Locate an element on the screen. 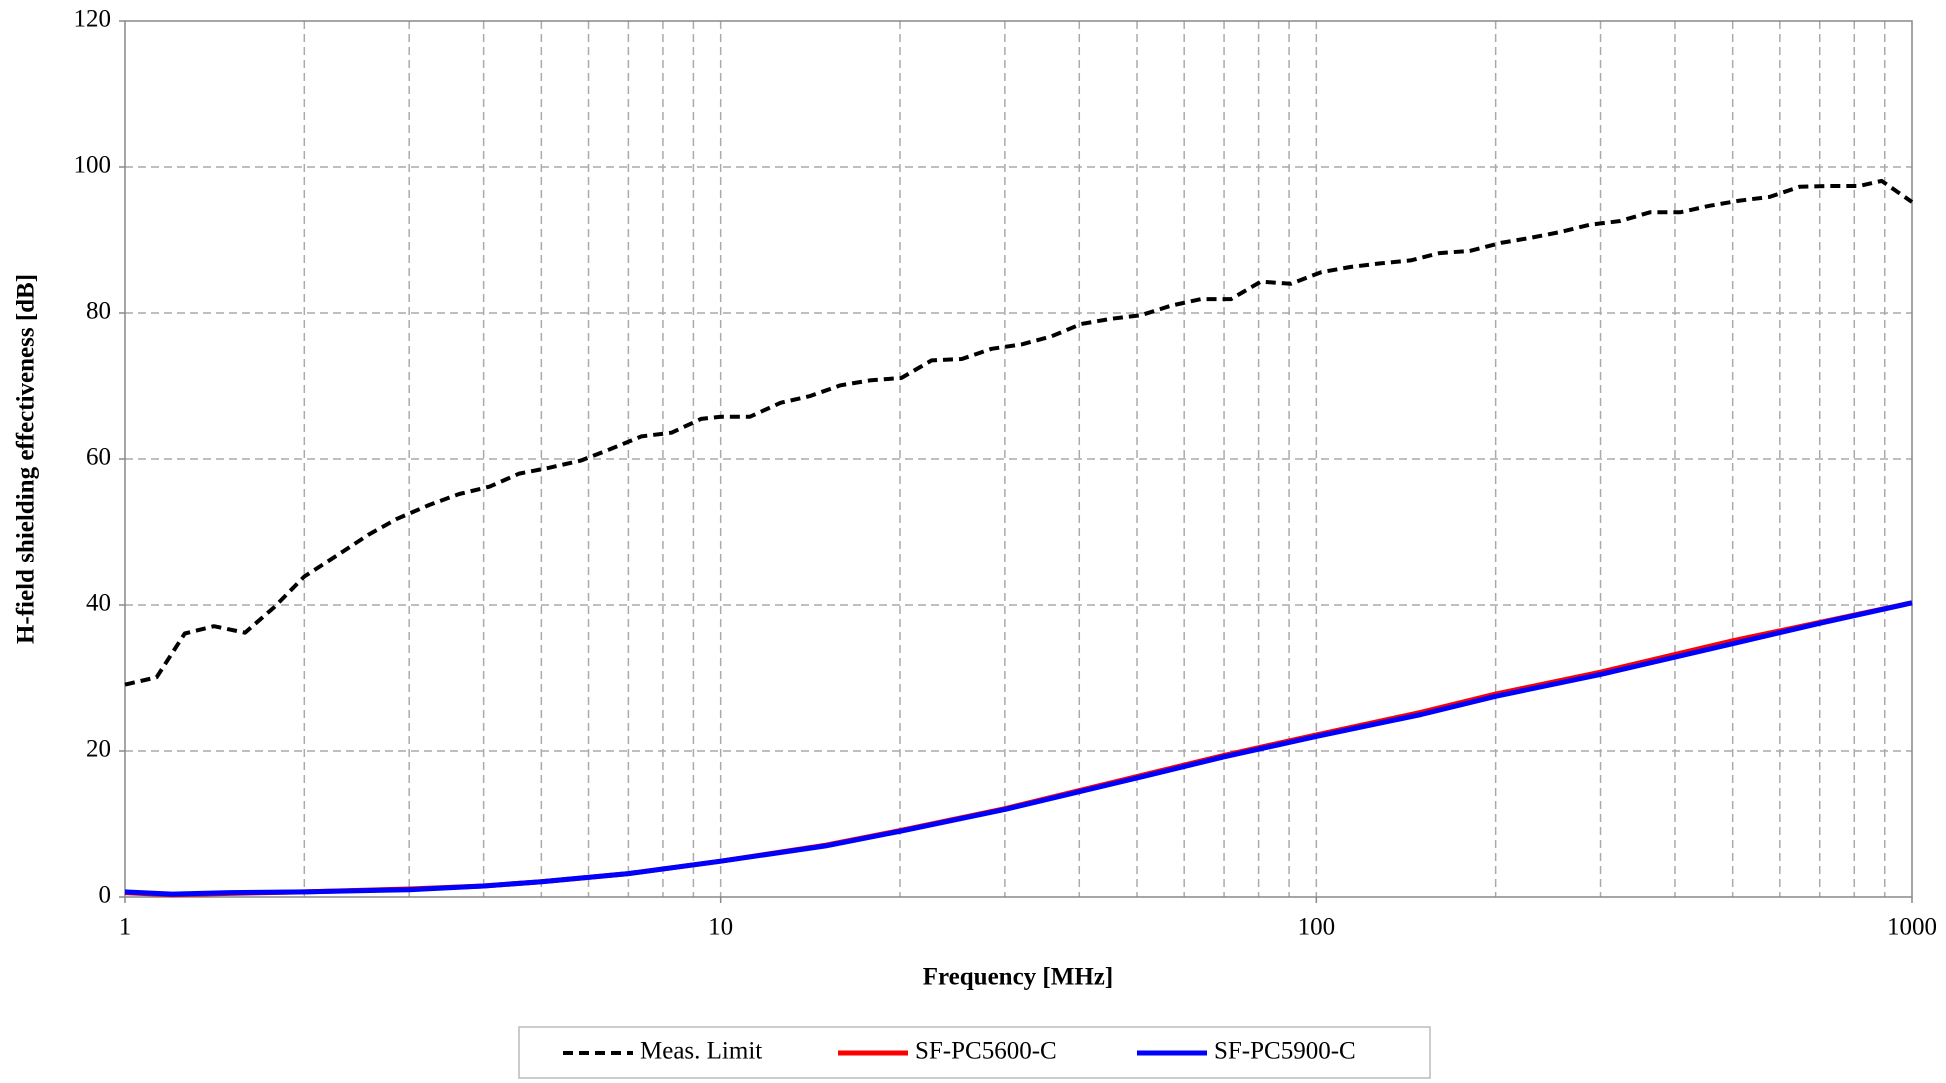 The image size is (1946, 1083). y-tick-label: 120 is located at coordinates (93, 19).